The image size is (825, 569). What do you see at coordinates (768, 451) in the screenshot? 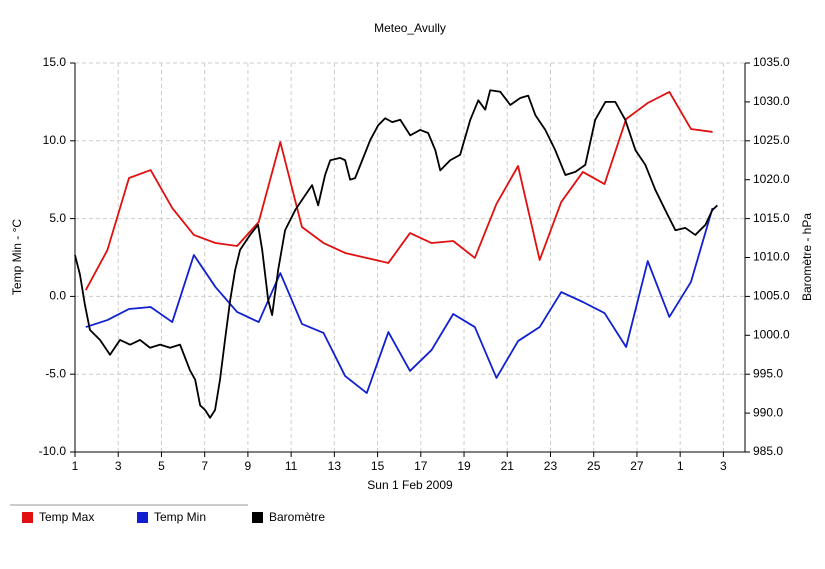
I see `y2-tick-label: 985.0` at bounding box center [768, 451].